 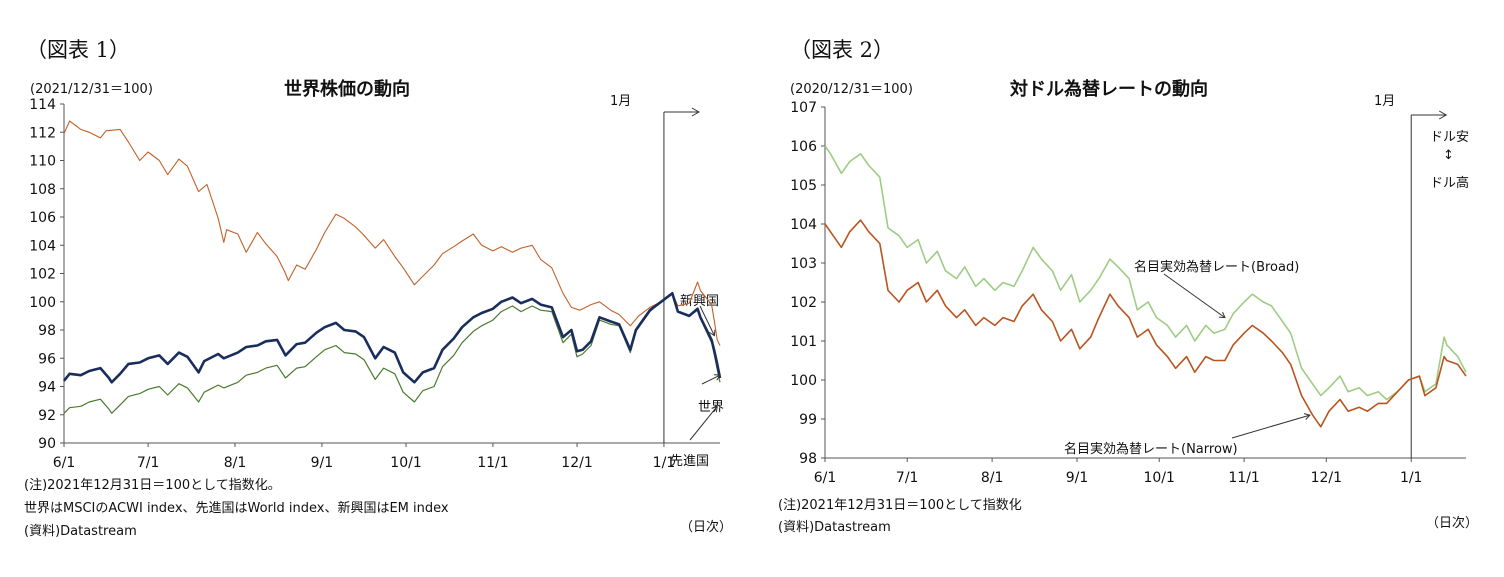 I want to click on series-label-world: 世界, so click(x=711, y=407).